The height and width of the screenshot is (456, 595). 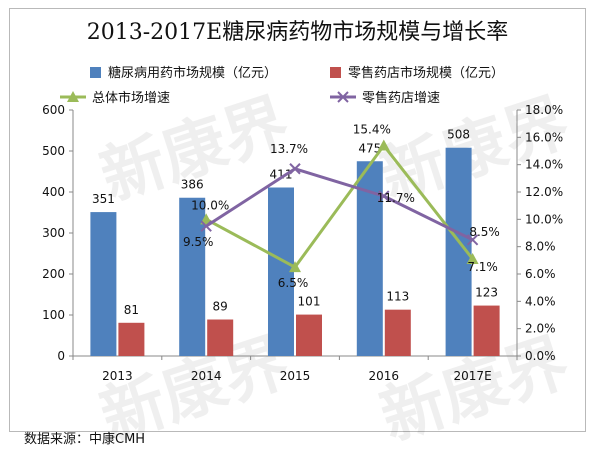 I want to click on line-marker-1-2014, so click(x=206, y=226).